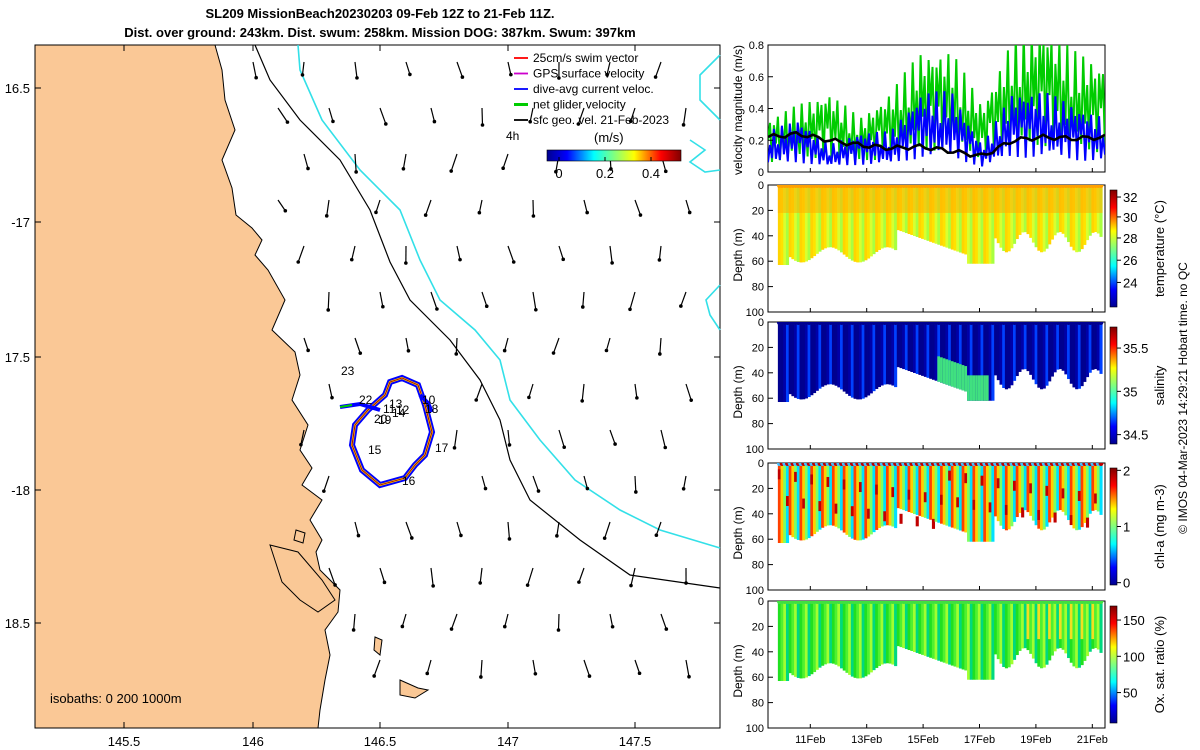 The image size is (1200, 750). What do you see at coordinates (588, 74) in the screenshot?
I see `legend-label: GPS surface velocity` at bounding box center [588, 74].